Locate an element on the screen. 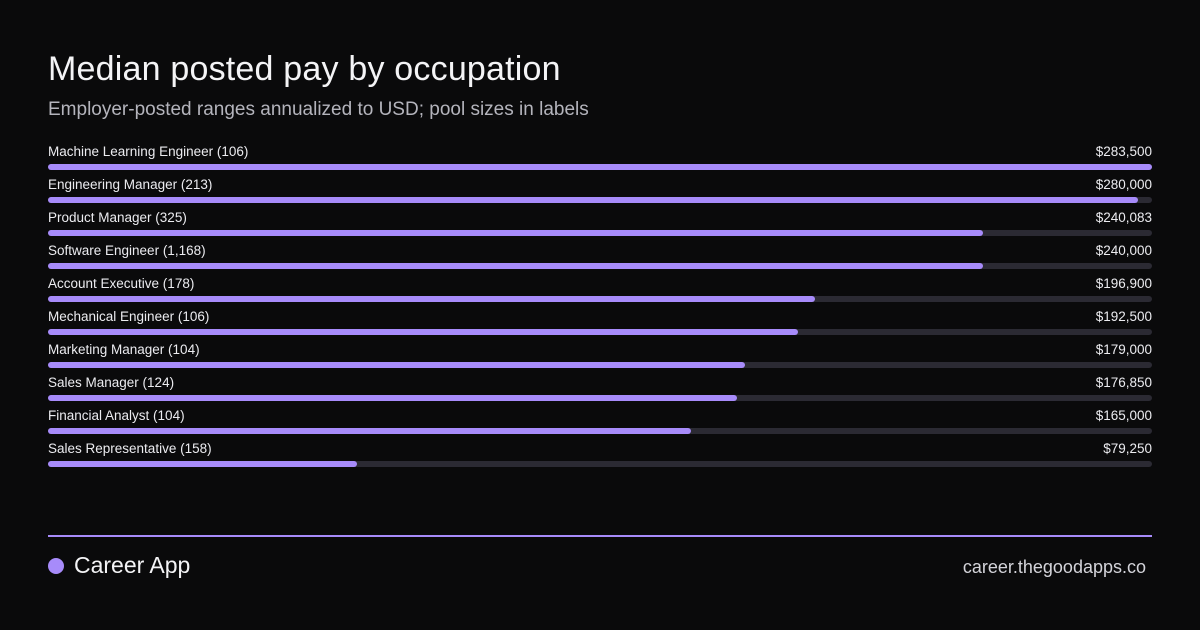  site-url: career.thegoodapps.co is located at coordinates (1054, 567).